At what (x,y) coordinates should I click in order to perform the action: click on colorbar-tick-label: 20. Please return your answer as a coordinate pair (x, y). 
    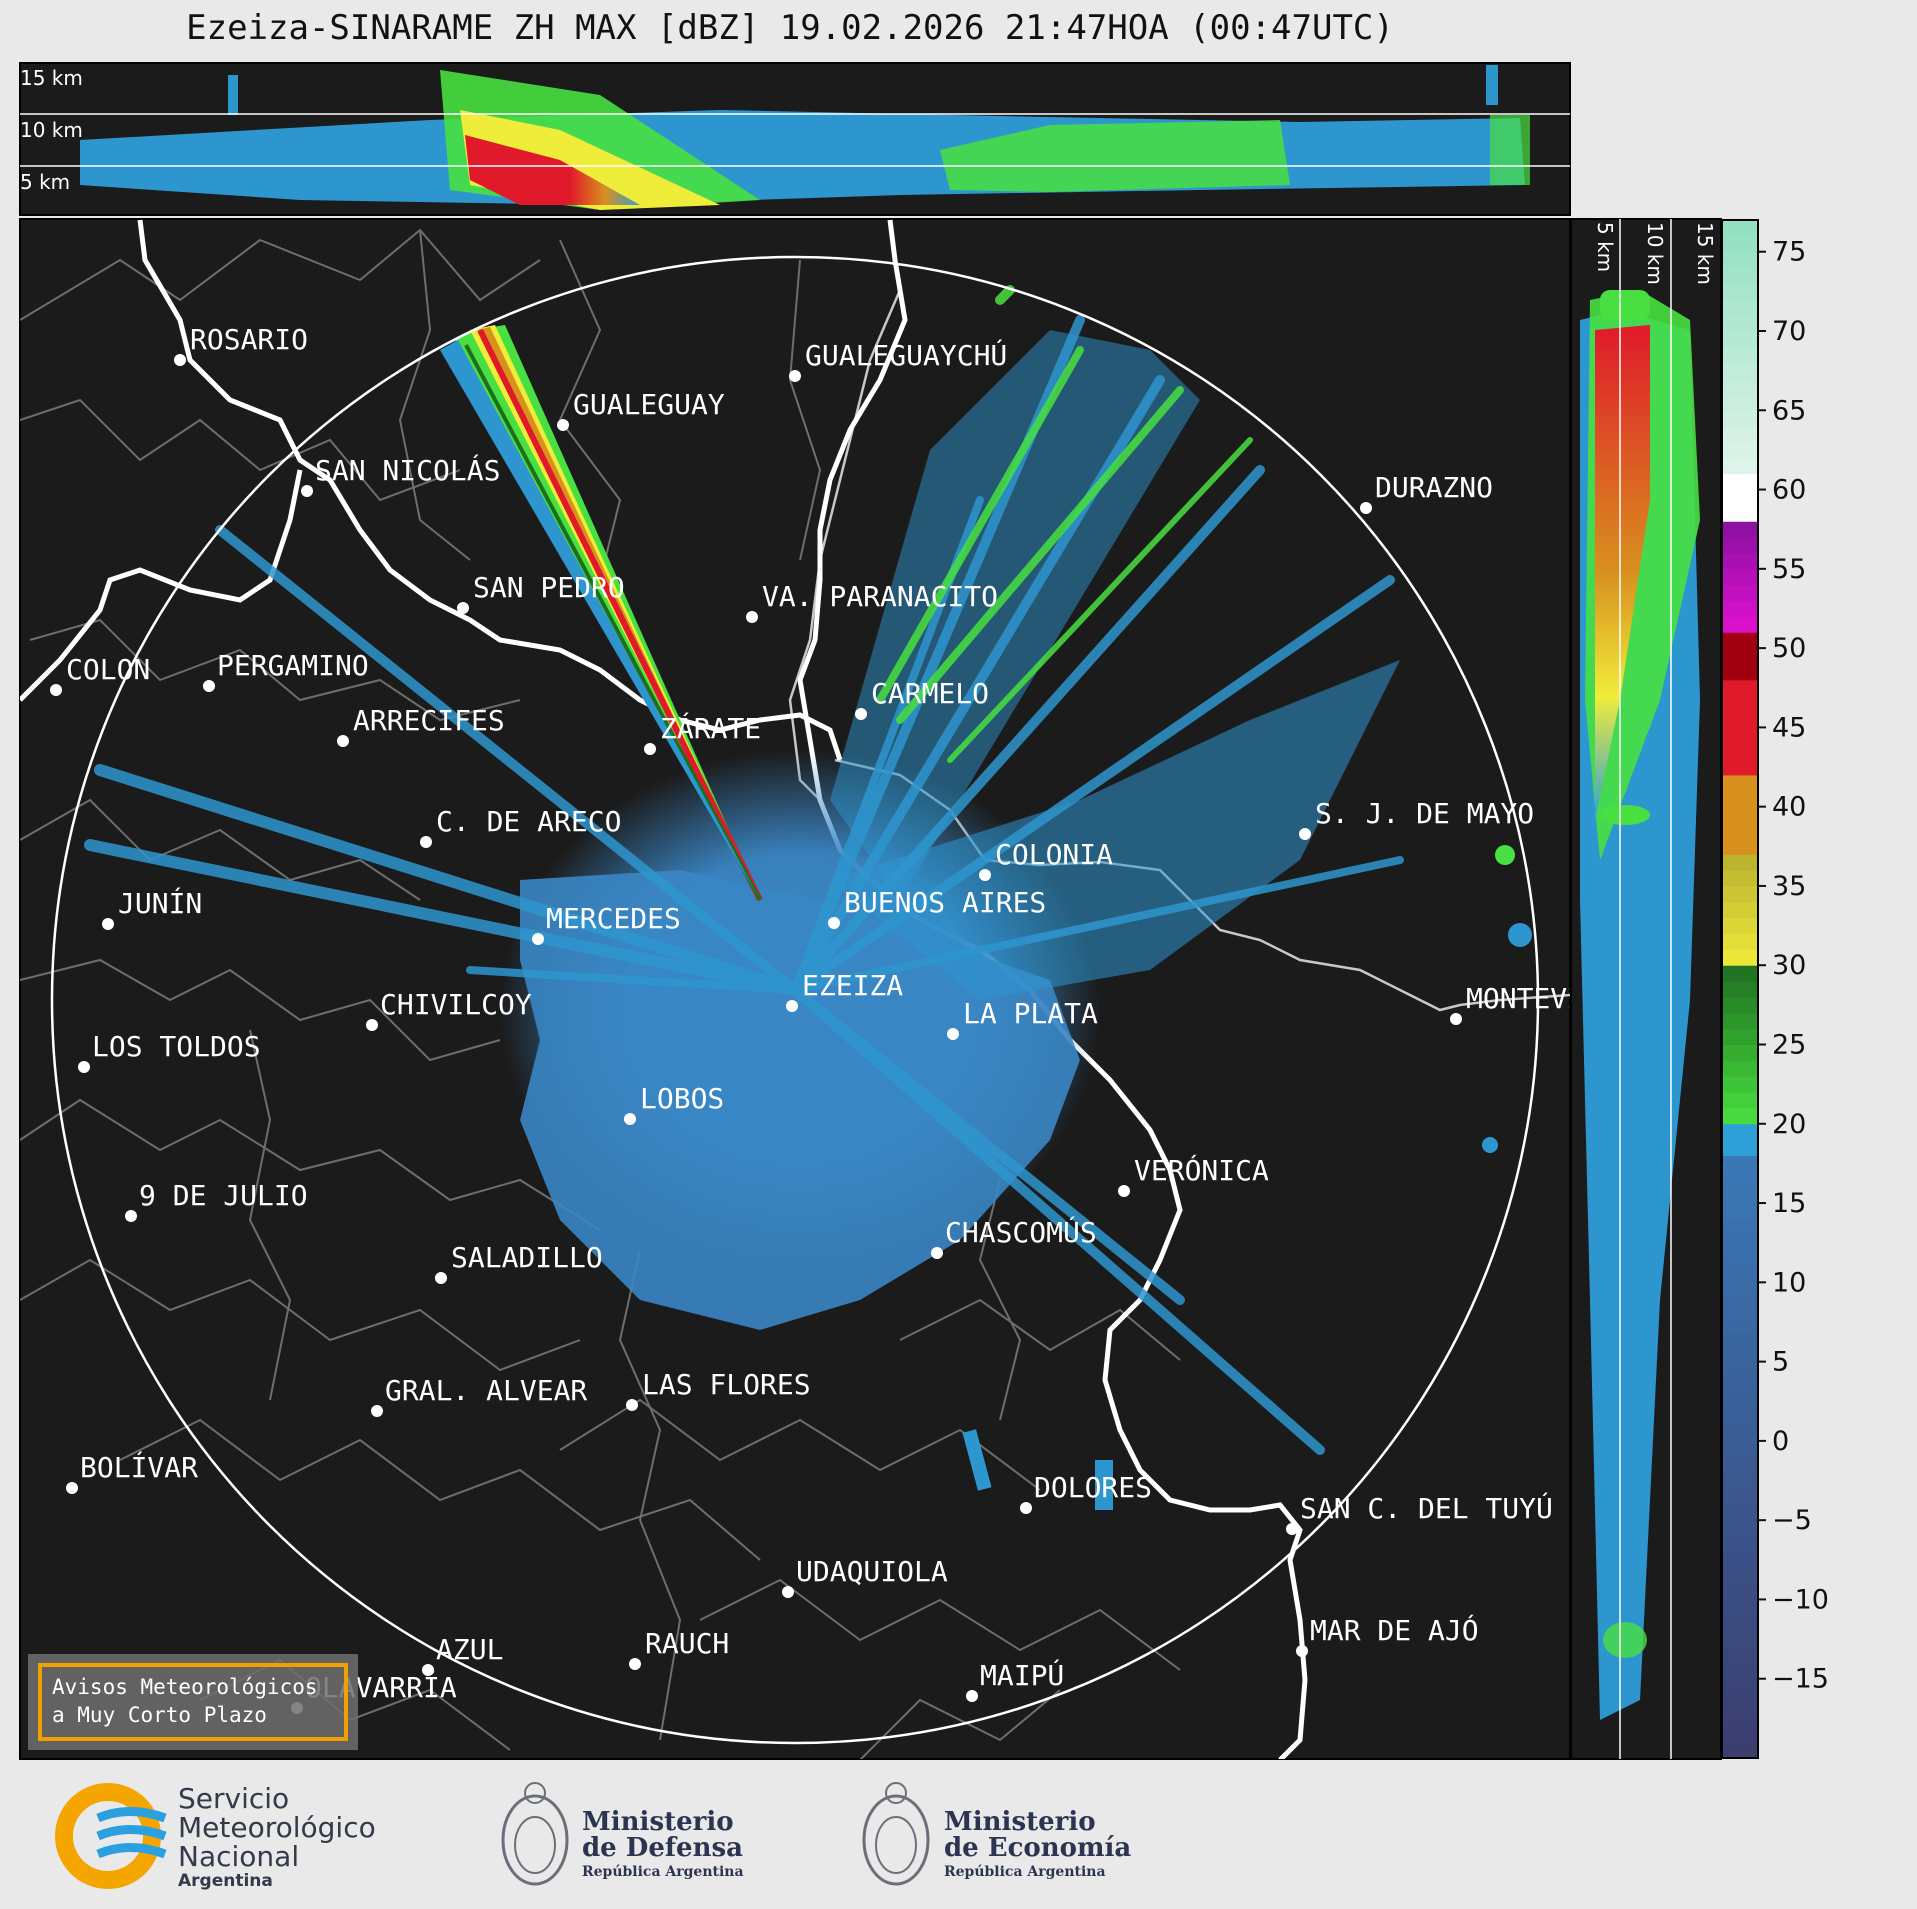
    Looking at the image, I should click on (1789, 1124).